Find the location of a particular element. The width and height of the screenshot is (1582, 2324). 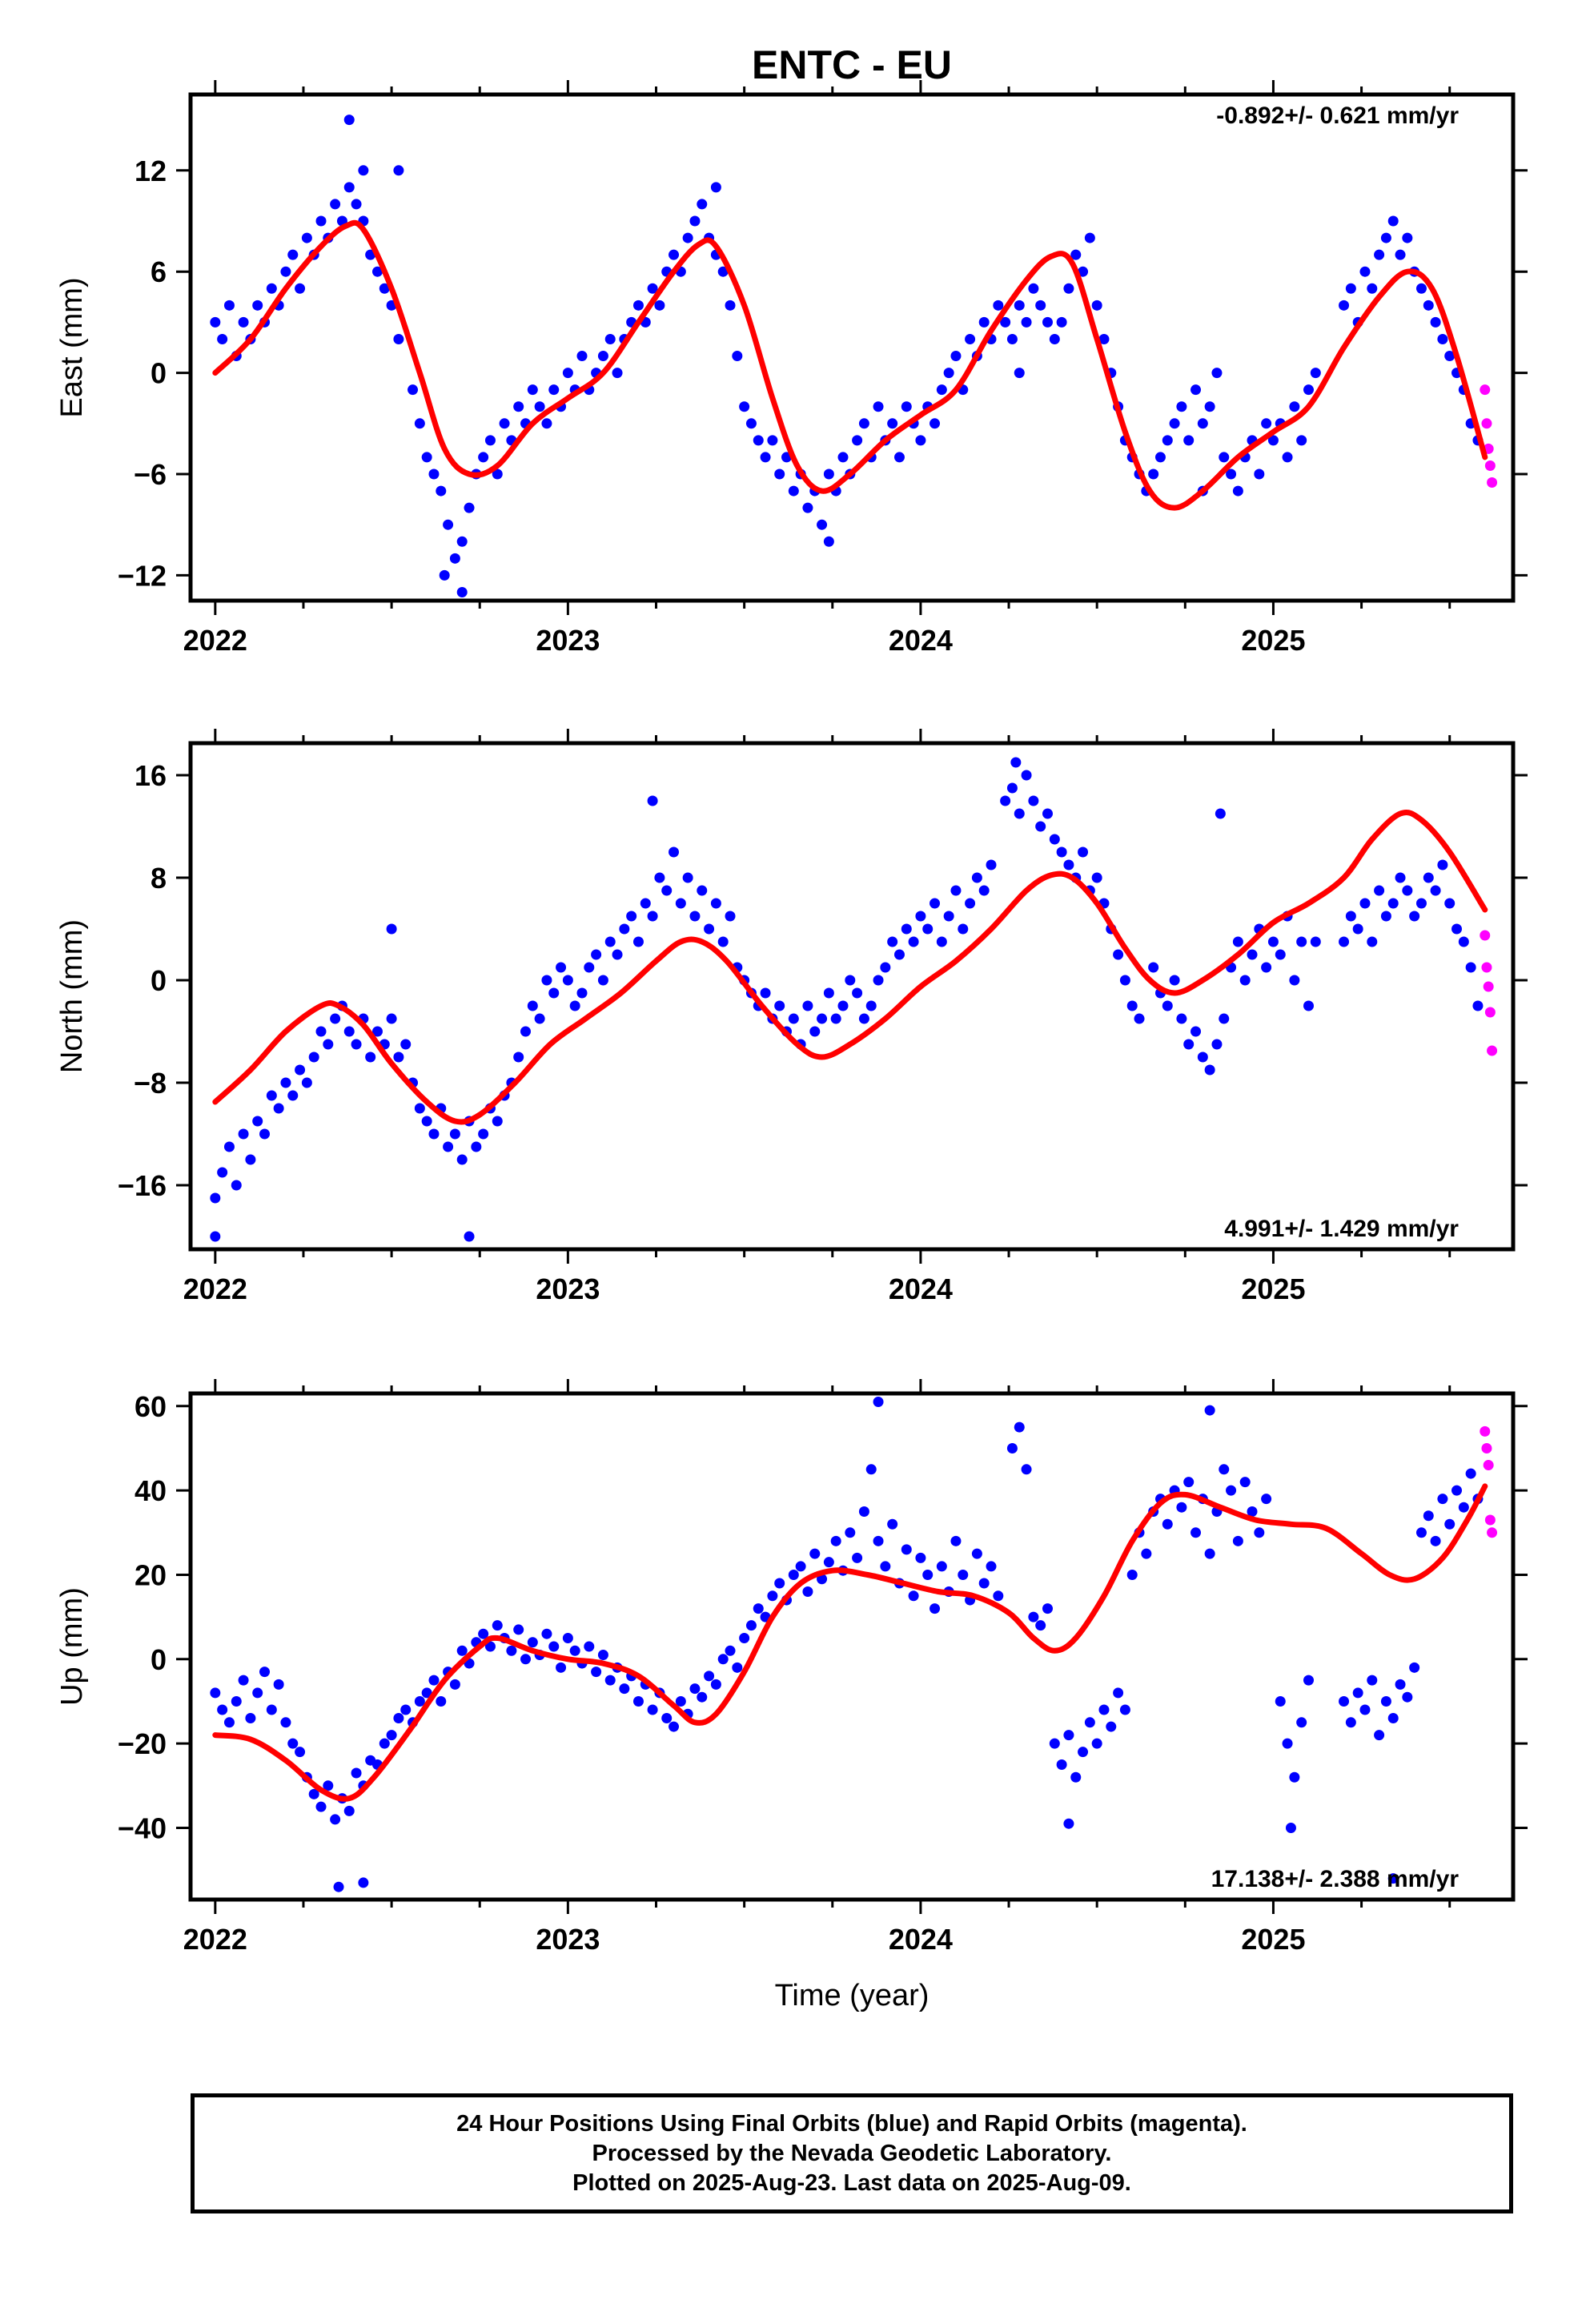

east-y-tick-label: 12 is located at coordinates (151, 171).